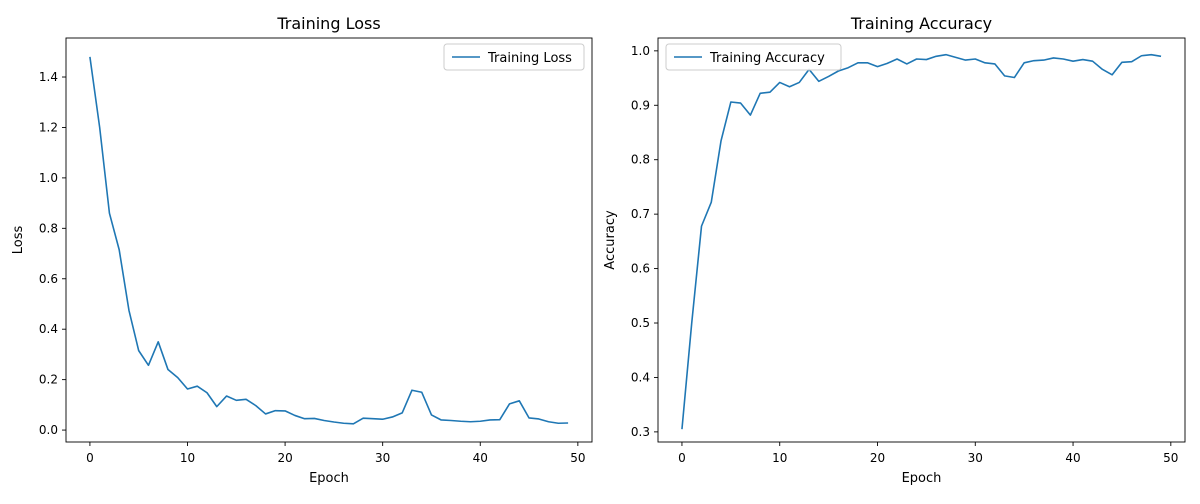  I want to click on y-tick-label: 0.9, so click(640, 105).